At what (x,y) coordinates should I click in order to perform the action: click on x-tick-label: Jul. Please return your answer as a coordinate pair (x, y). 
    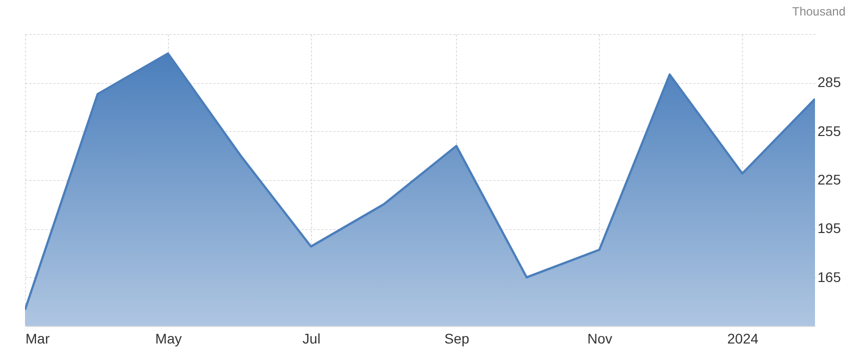
    Looking at the image, I should click on (311, 338).